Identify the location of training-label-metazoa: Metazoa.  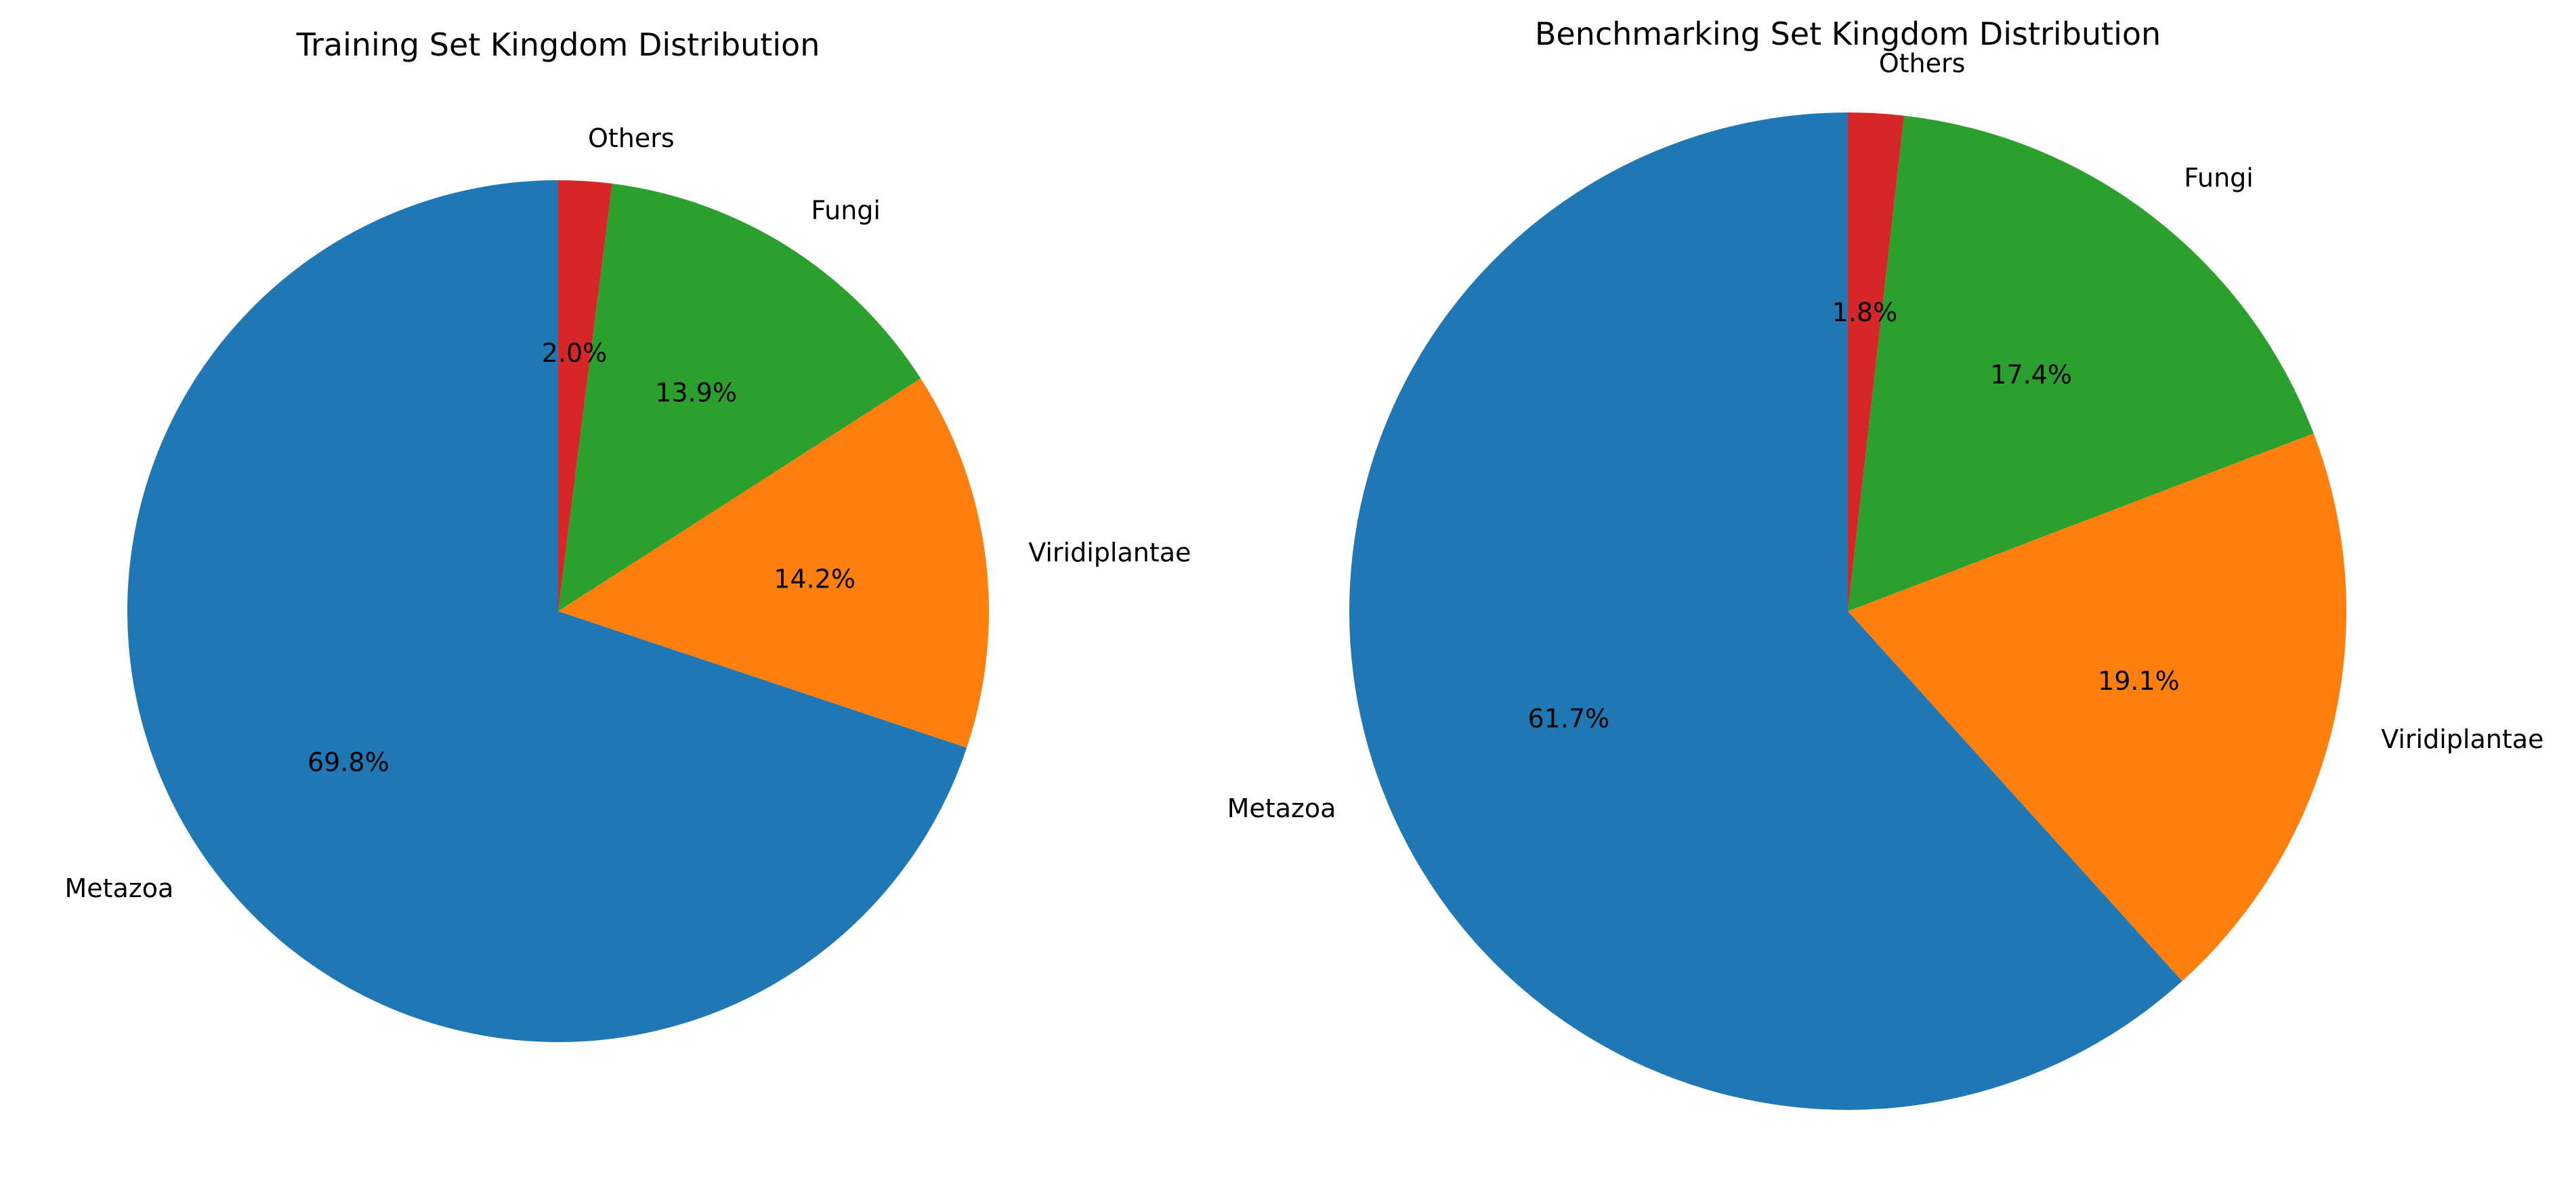
(118, 888).